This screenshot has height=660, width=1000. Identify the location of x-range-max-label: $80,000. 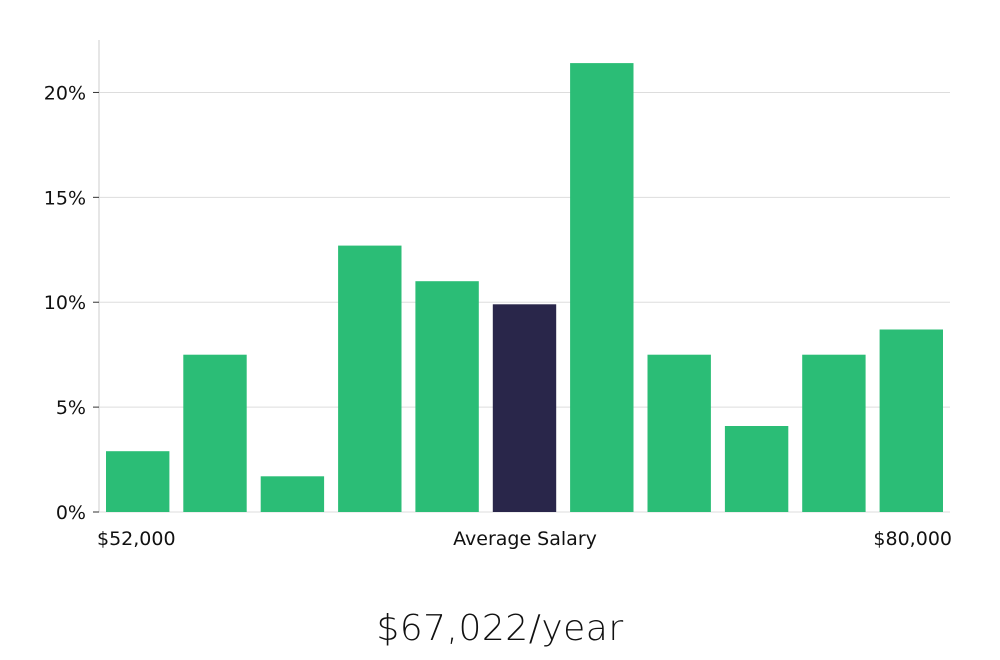
(912, 539).